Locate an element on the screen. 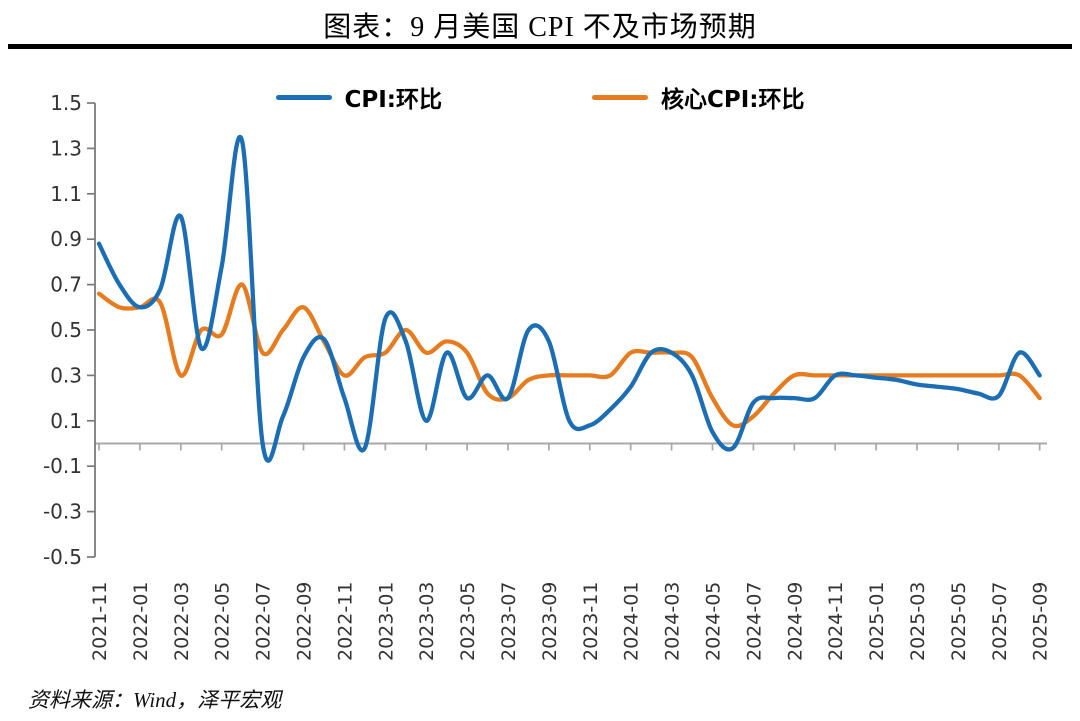 Image resolution: width=1080 pixels, height=721 pixels. y-tick-label: 0.9 is located at coordinates (66, 239).